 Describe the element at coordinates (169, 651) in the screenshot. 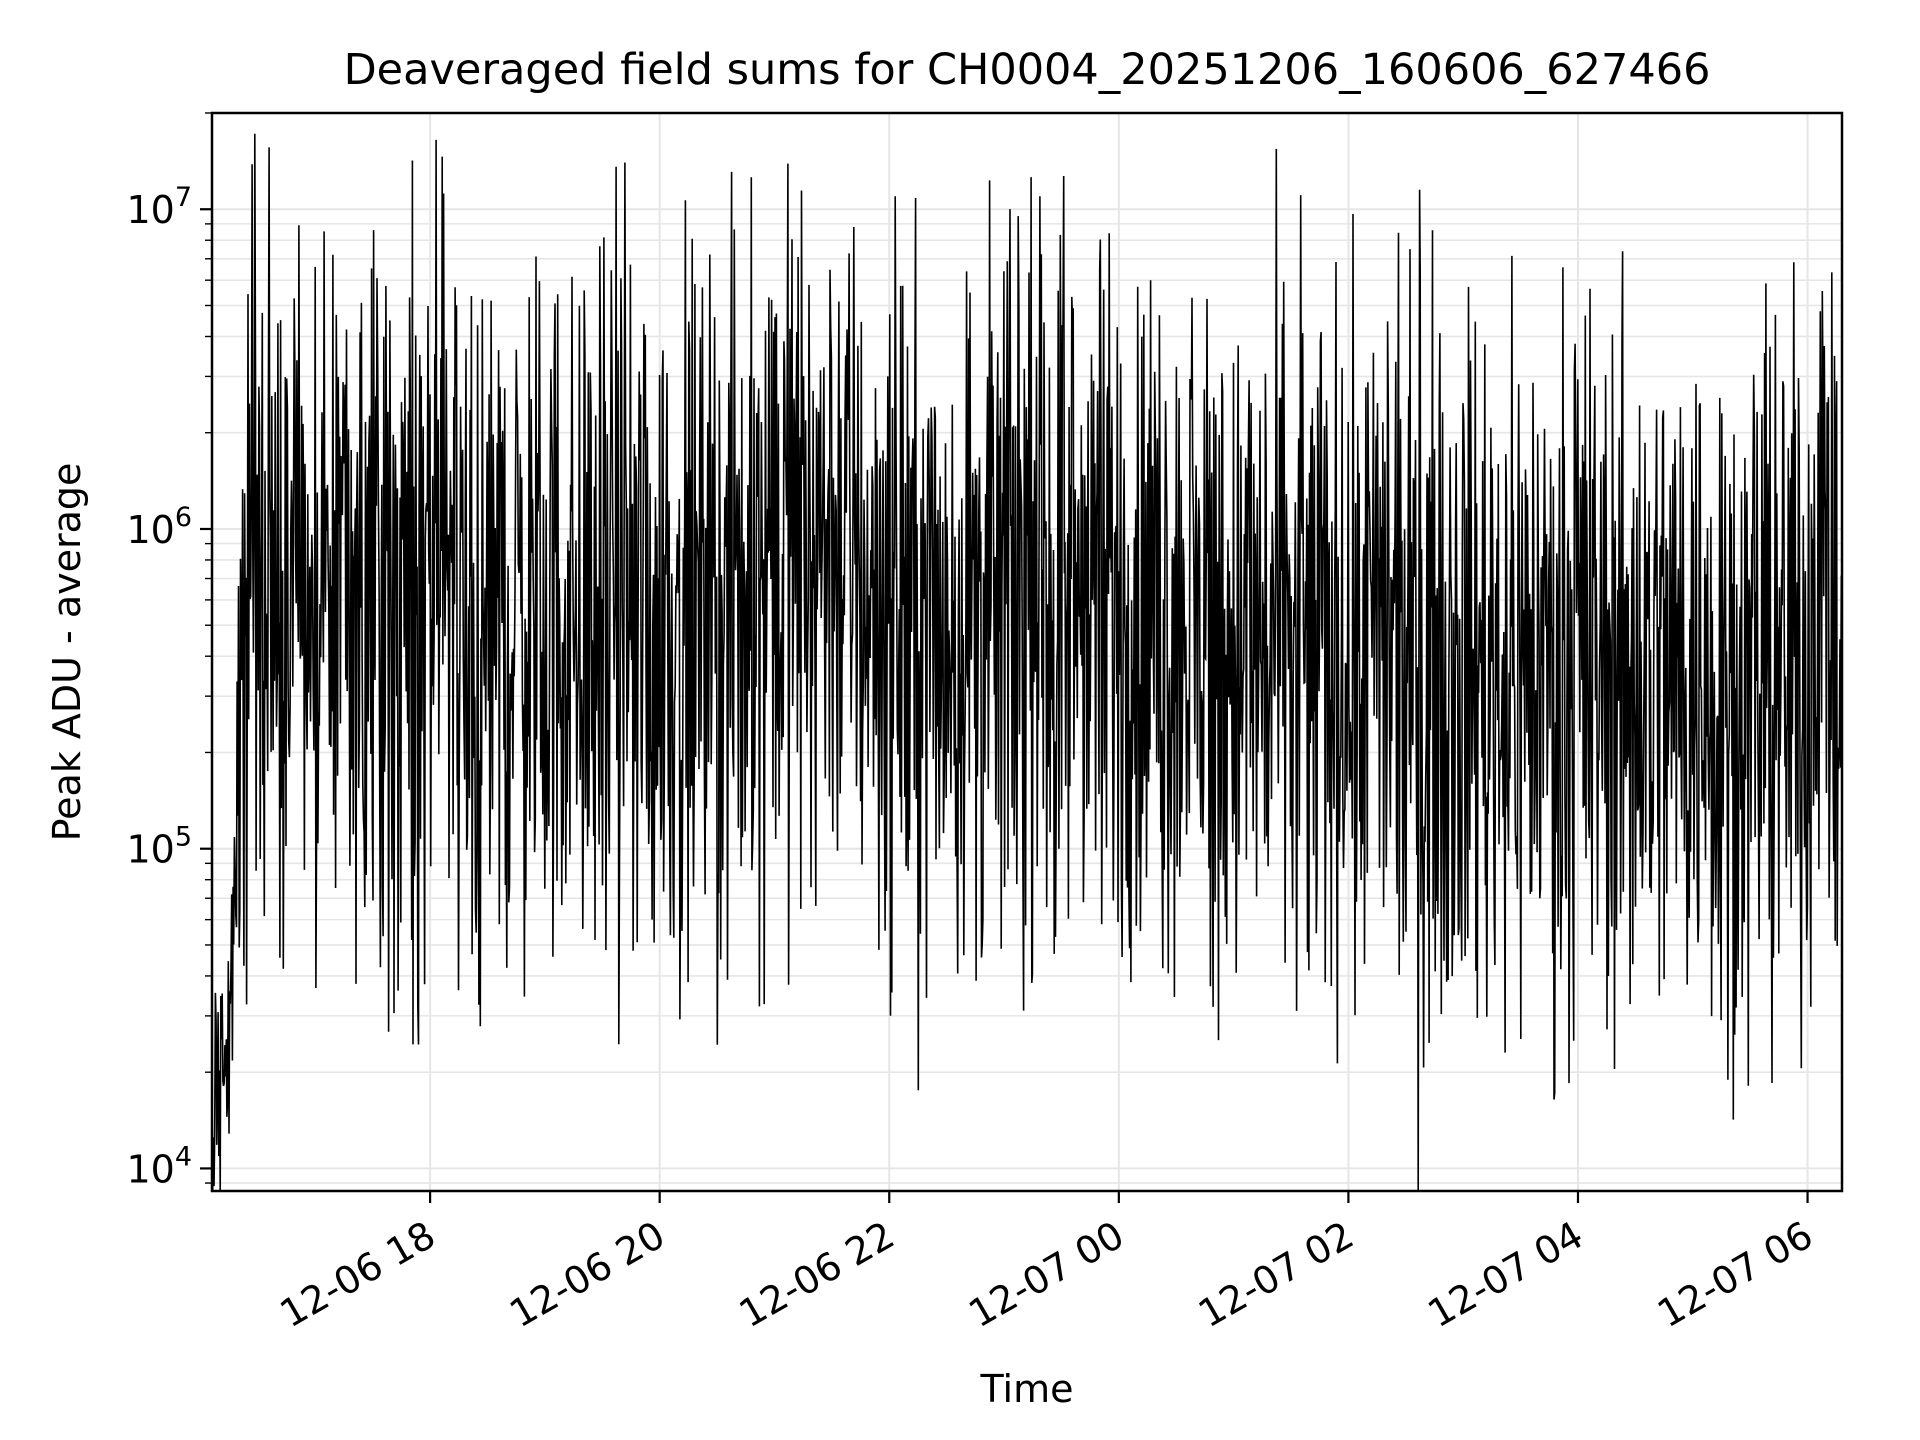

I see `y-axis-ticks: 104 105 106 107` at that location.